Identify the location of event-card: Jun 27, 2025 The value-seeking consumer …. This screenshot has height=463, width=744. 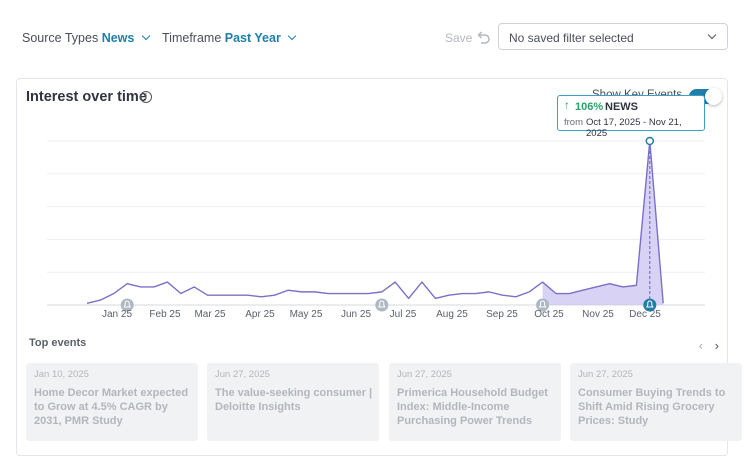
(293, 402).